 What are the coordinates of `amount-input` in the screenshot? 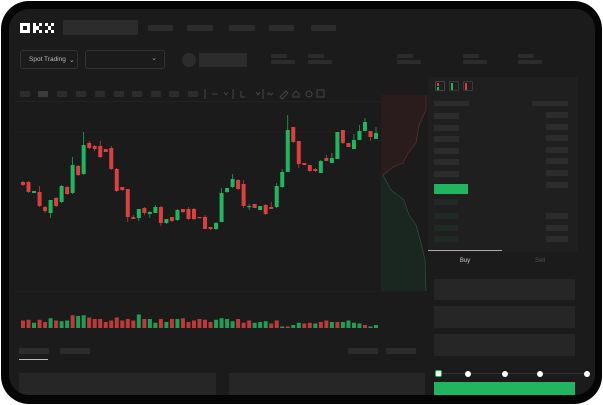 It's located at (504, 317).